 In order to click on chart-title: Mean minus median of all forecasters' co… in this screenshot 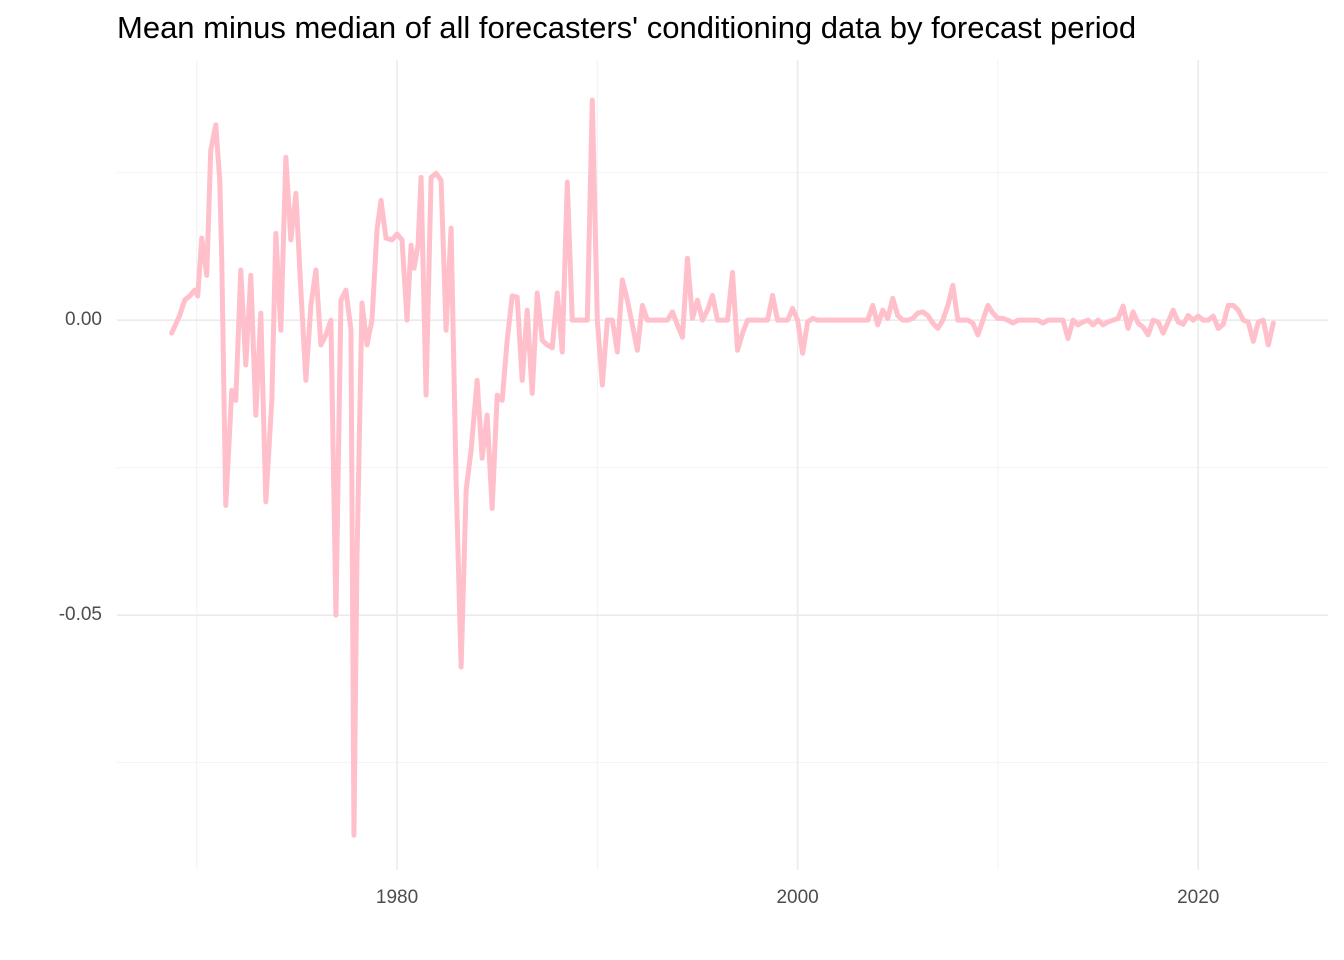, I will do `click(626, 27)`.